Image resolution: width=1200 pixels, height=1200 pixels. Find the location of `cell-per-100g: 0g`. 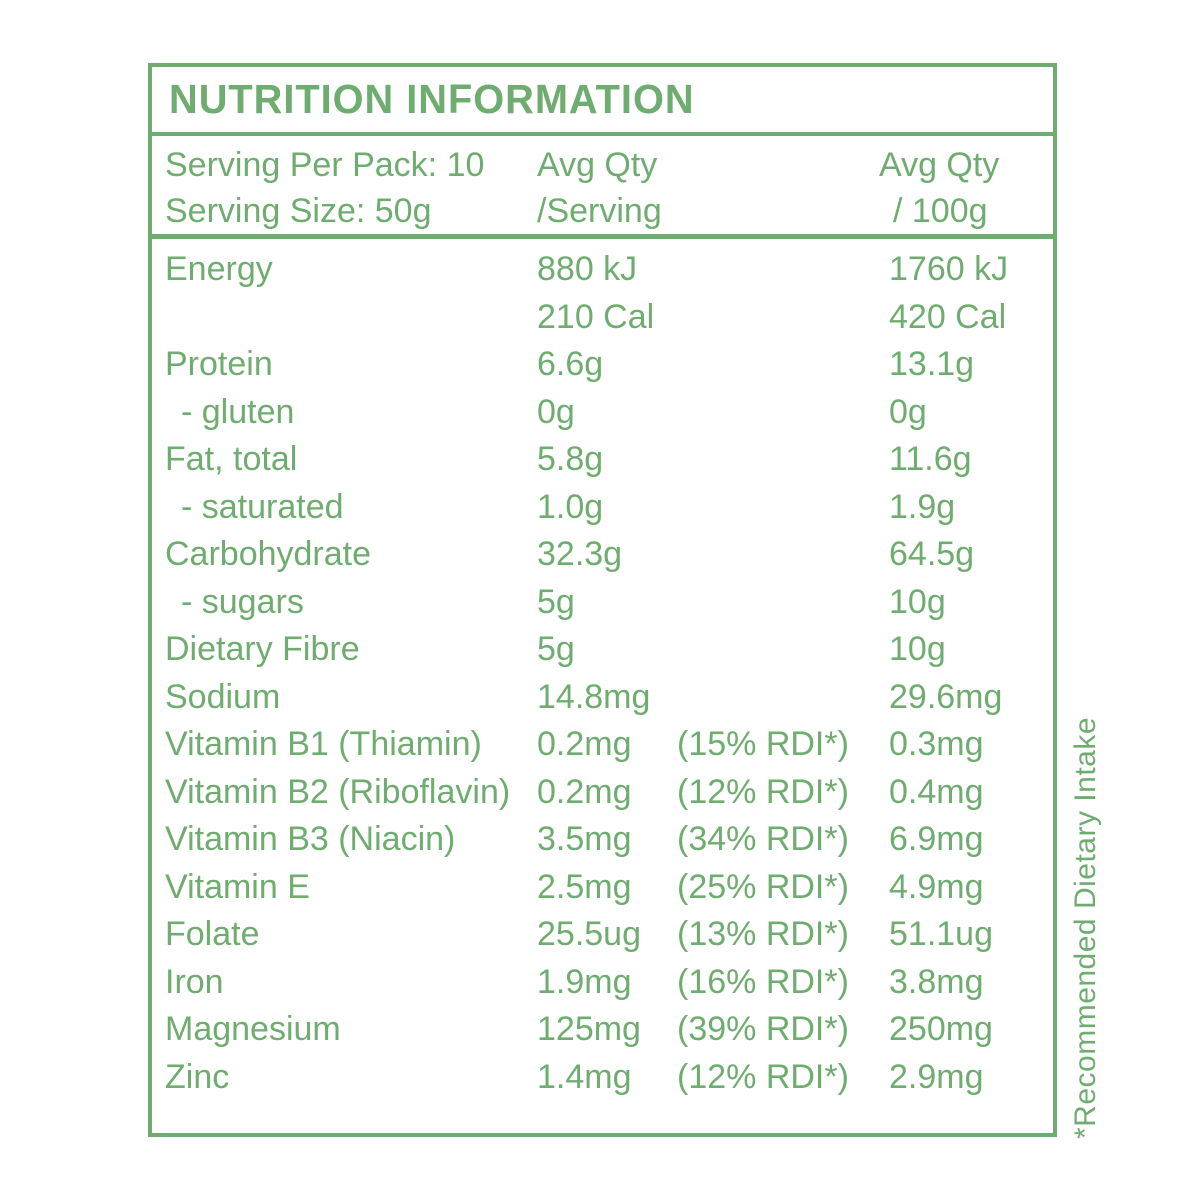

cell-per-100g: 0g is located at coordinates (908, 411).